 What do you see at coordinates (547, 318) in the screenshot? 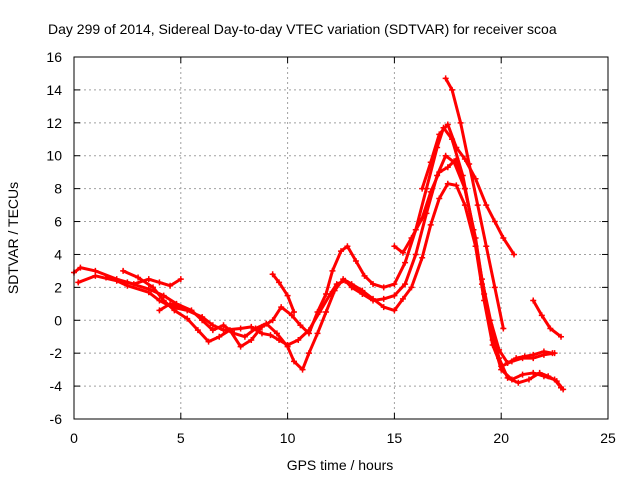
I see `series-trace-h` at bounding box center [547, 318].